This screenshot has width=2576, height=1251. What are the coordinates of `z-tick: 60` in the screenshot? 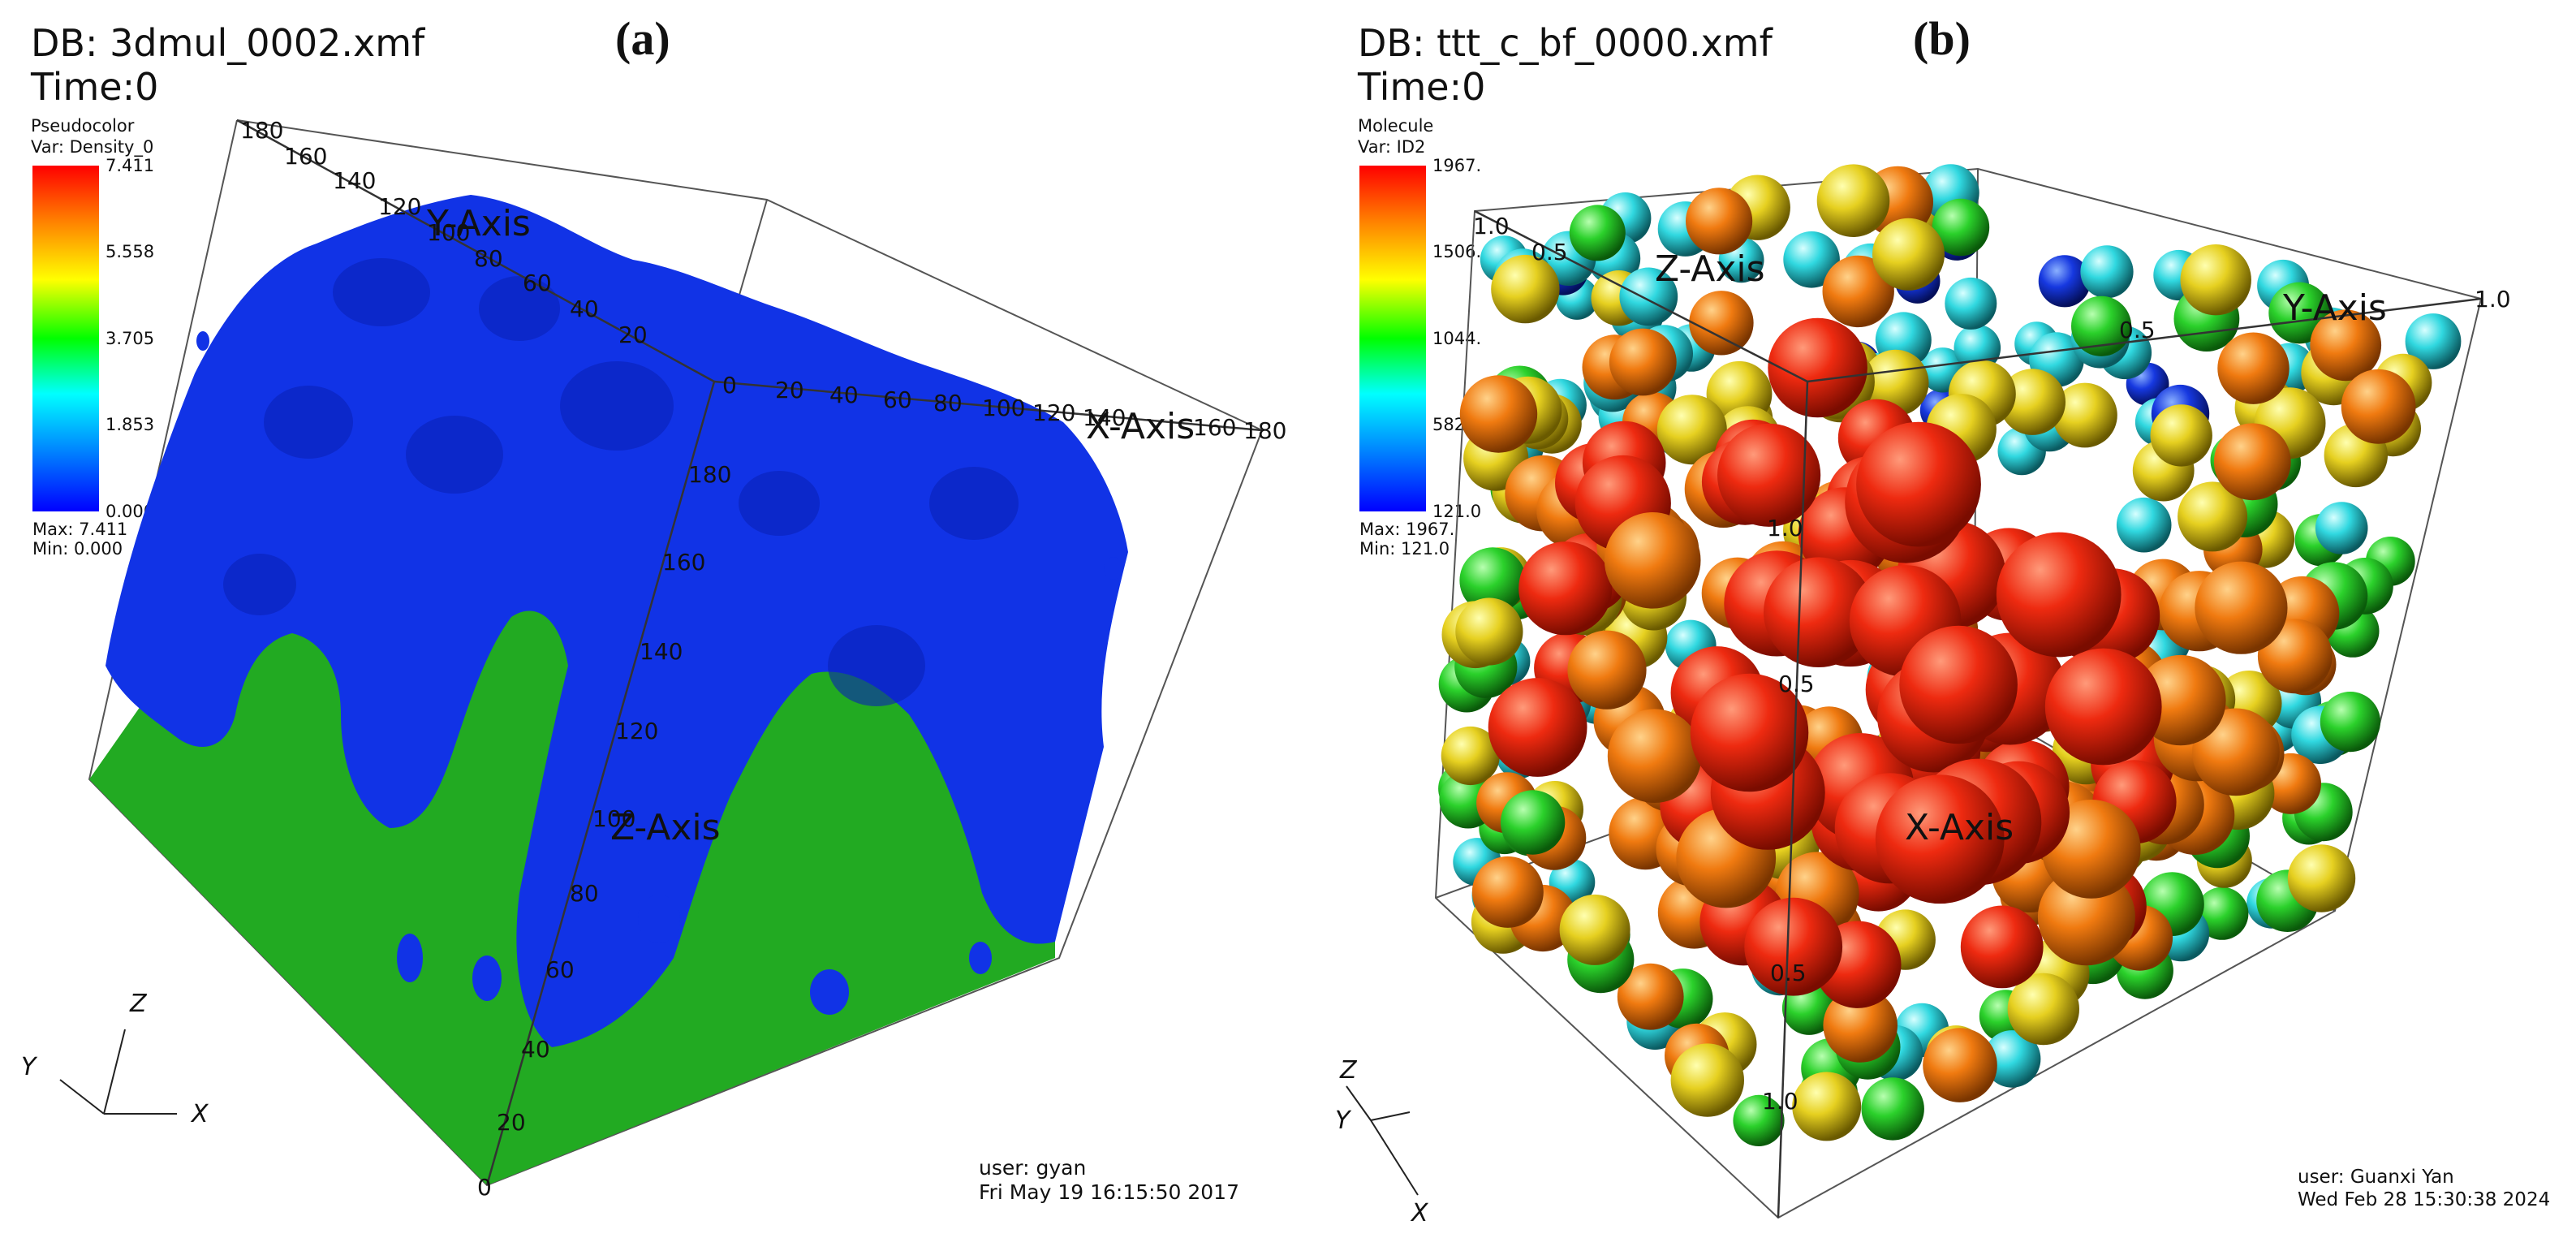 It's located at (560, 970).